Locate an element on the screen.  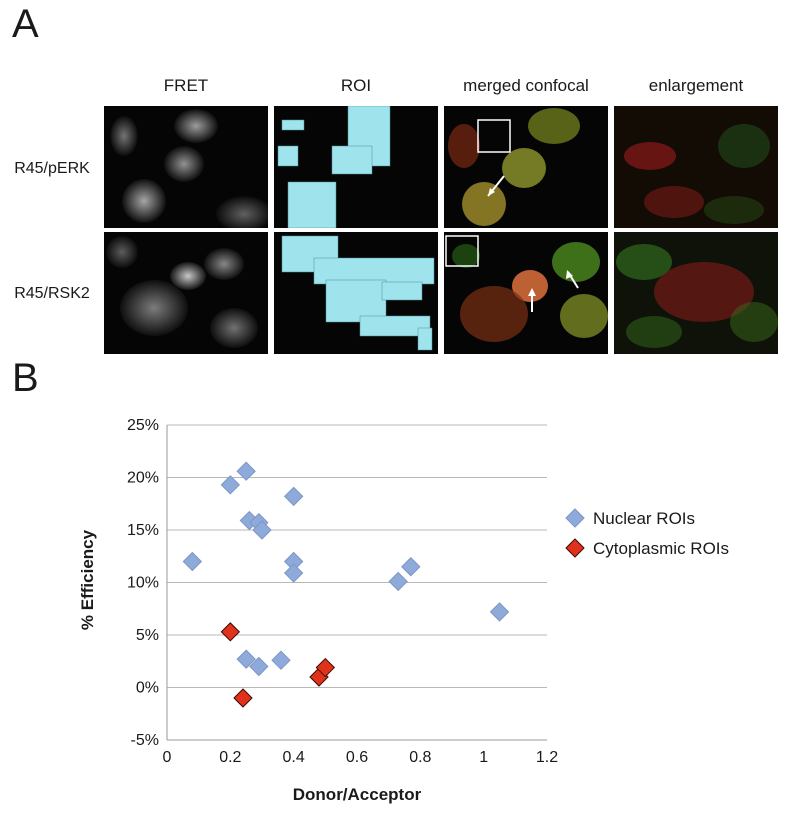
enlargement-image-rsk2 is located at coordinates (696, 293).